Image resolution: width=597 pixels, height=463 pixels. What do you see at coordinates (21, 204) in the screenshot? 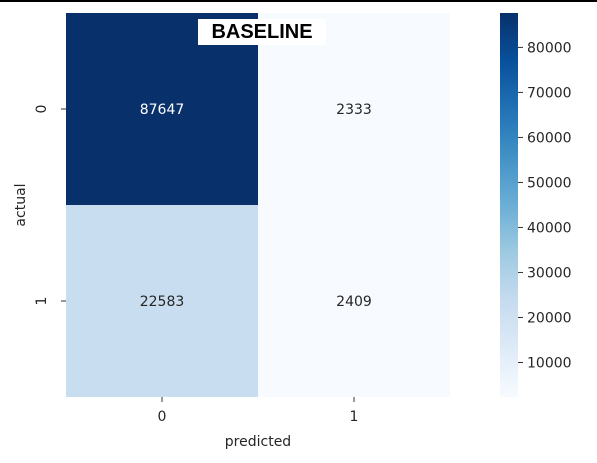
I see `y-axis-label: actual` at bounding box center [21, 204].